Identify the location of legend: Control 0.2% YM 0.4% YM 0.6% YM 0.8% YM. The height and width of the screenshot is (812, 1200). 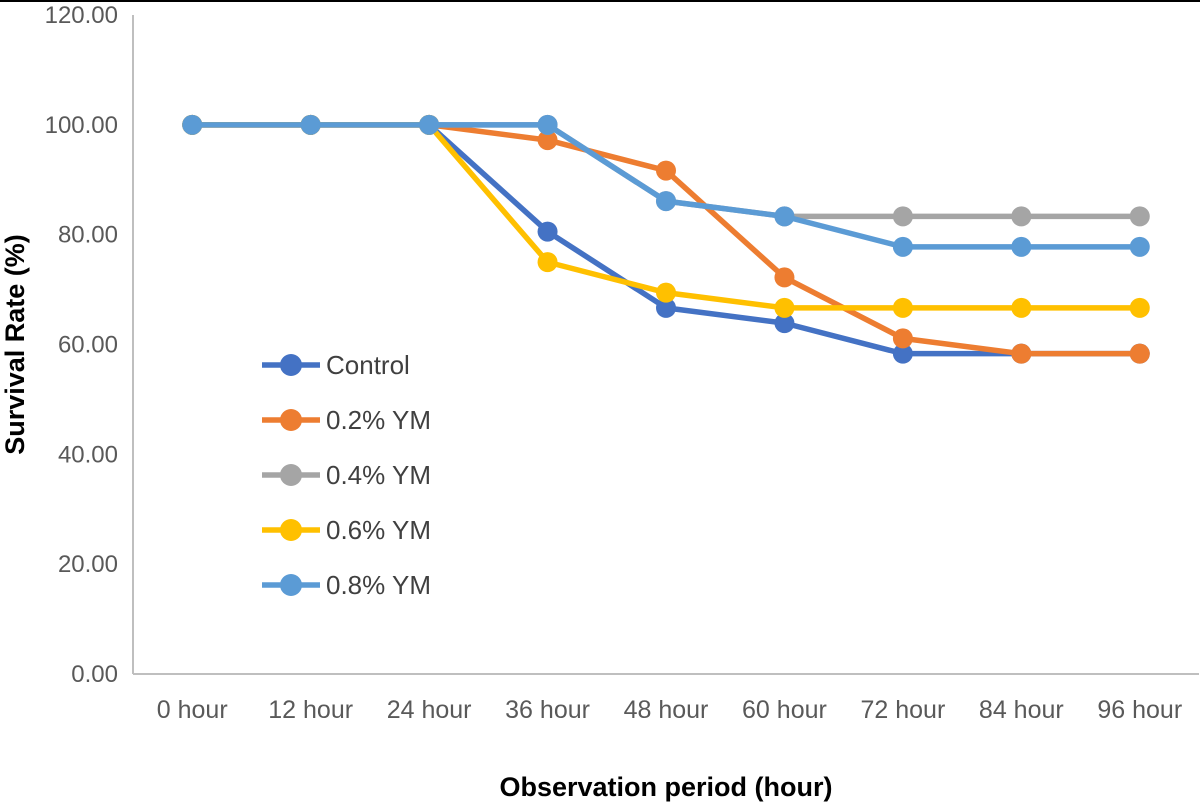
(346, 475).